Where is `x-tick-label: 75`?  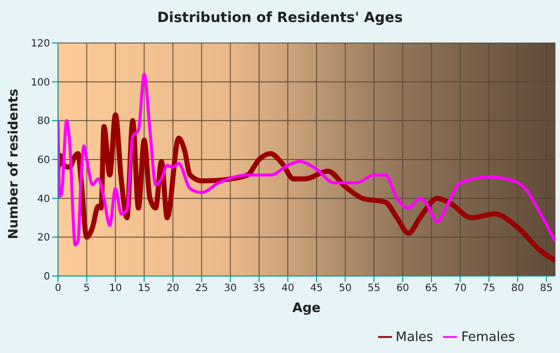
x-tick-label: 75 is located at coordinates (489, 288).